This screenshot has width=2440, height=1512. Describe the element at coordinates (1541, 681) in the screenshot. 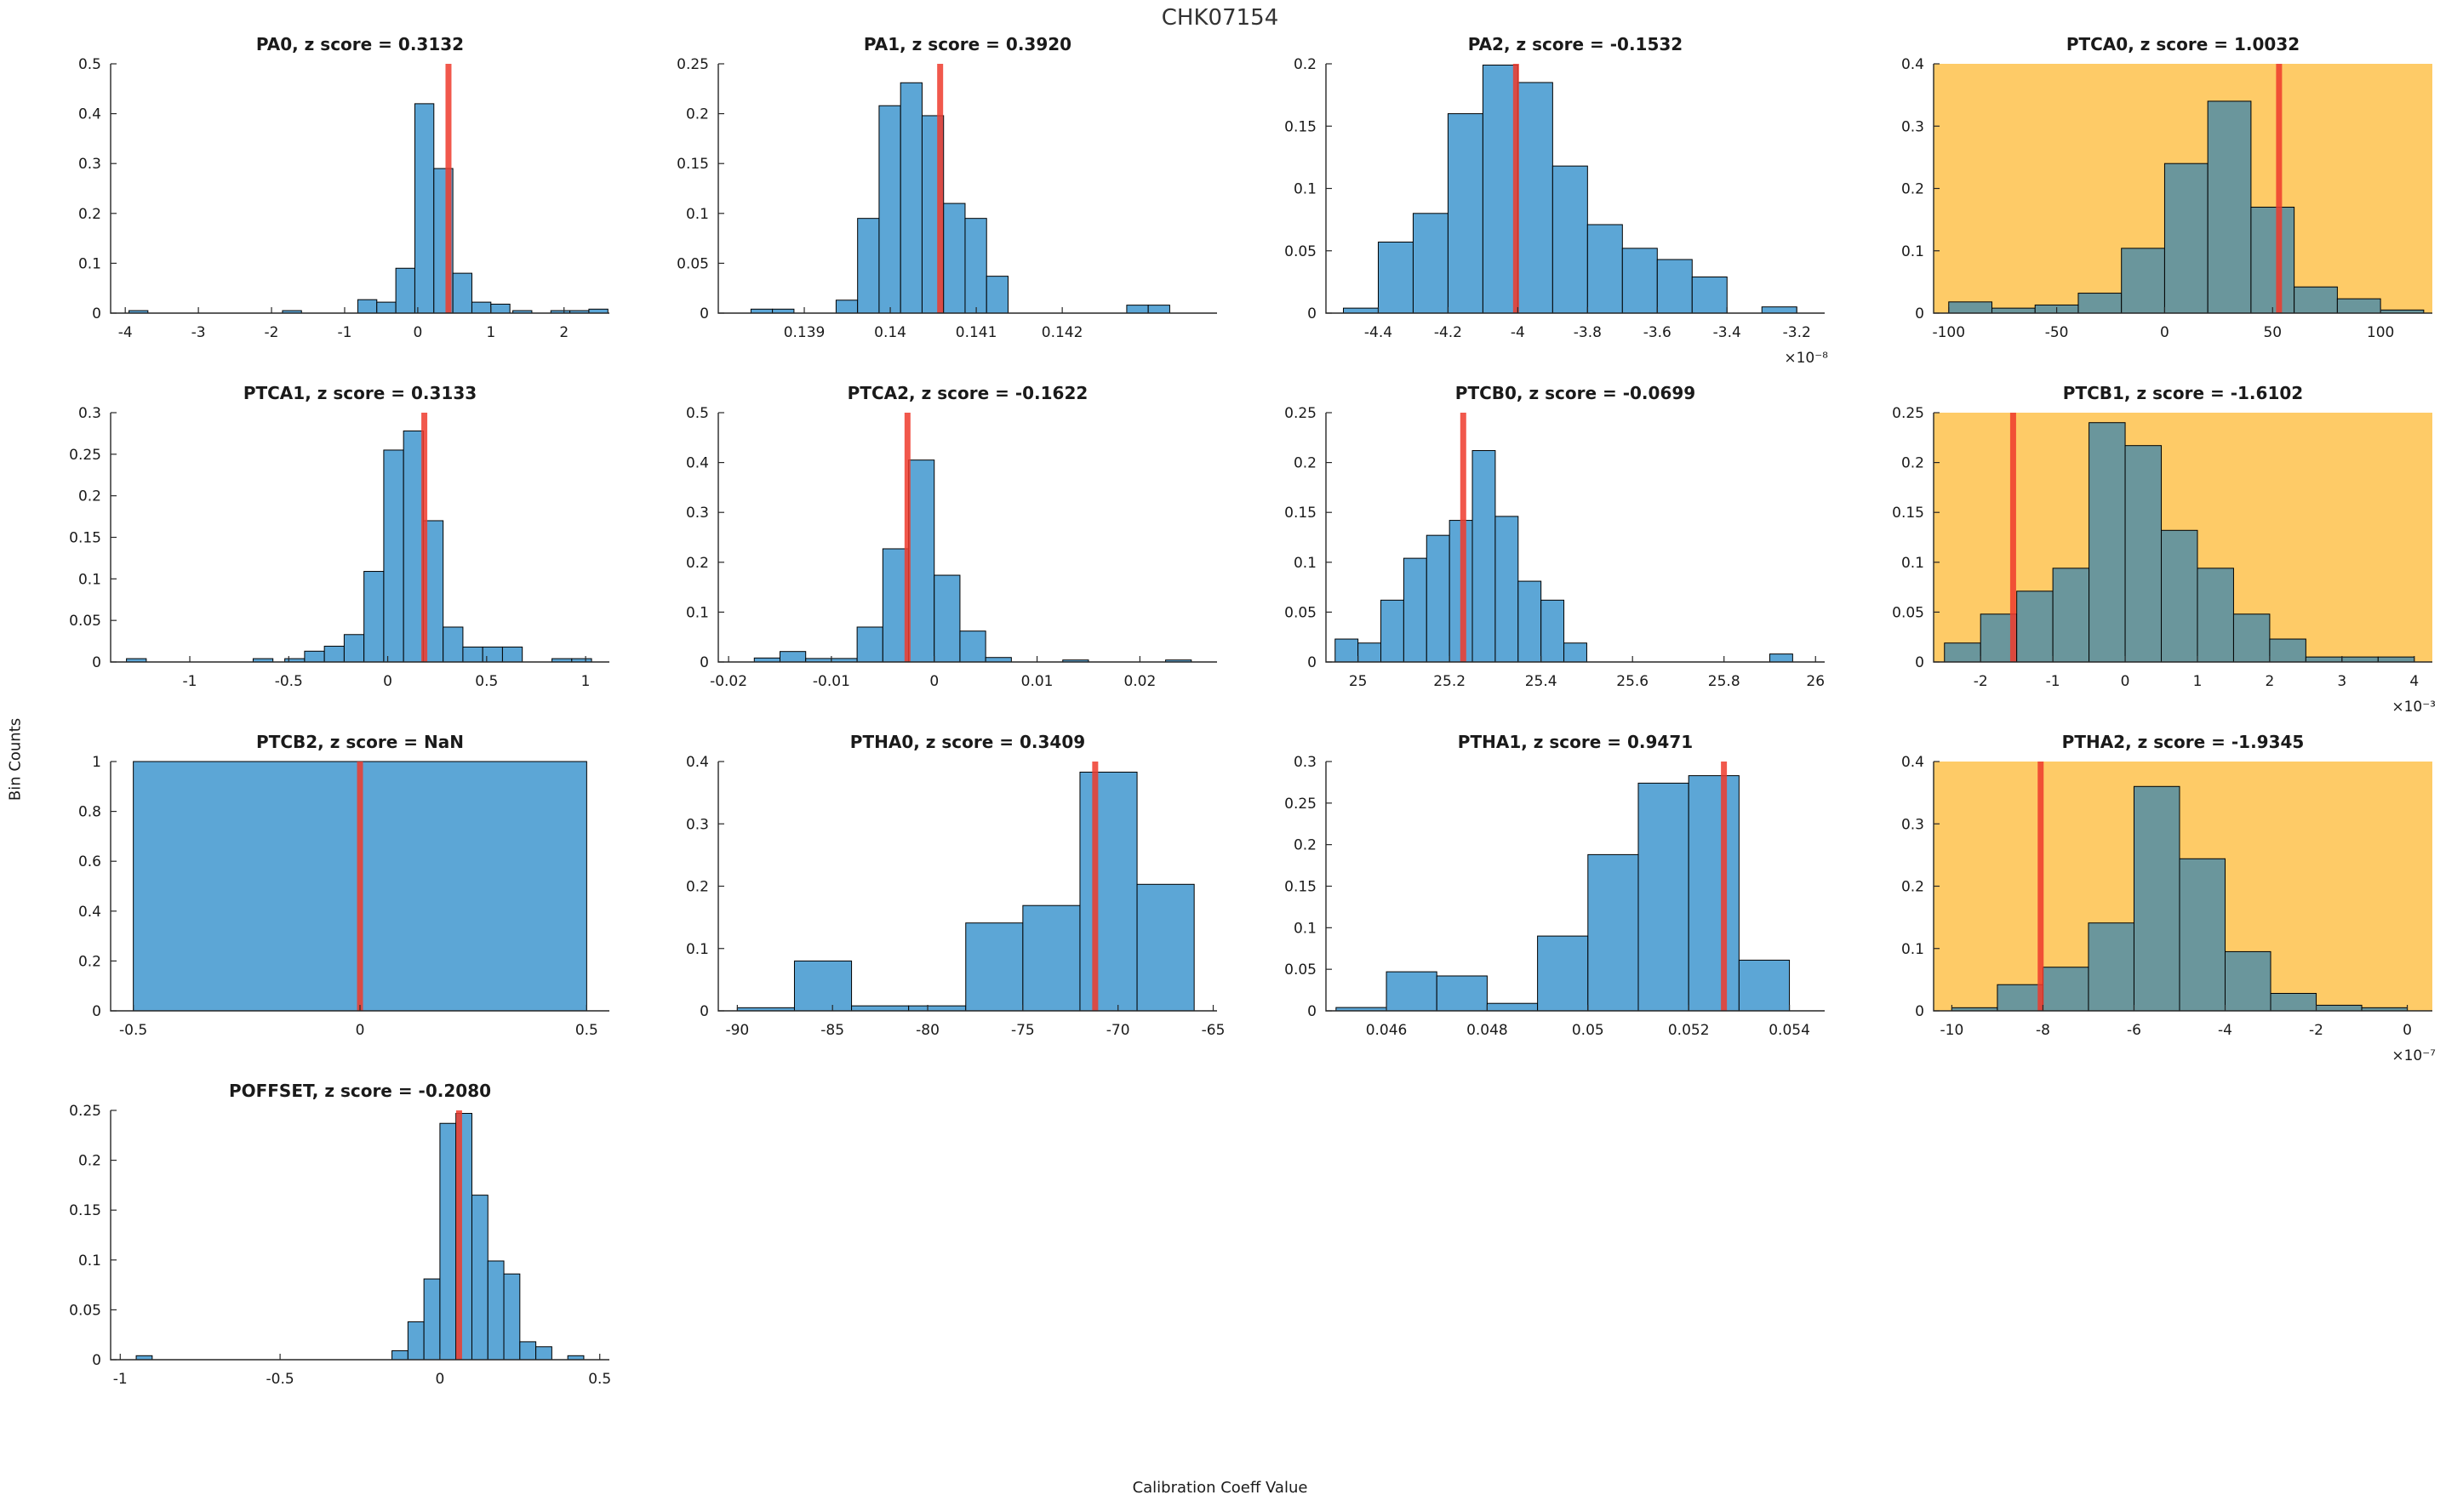

I see `x-tick-label: 25.4` at that location.